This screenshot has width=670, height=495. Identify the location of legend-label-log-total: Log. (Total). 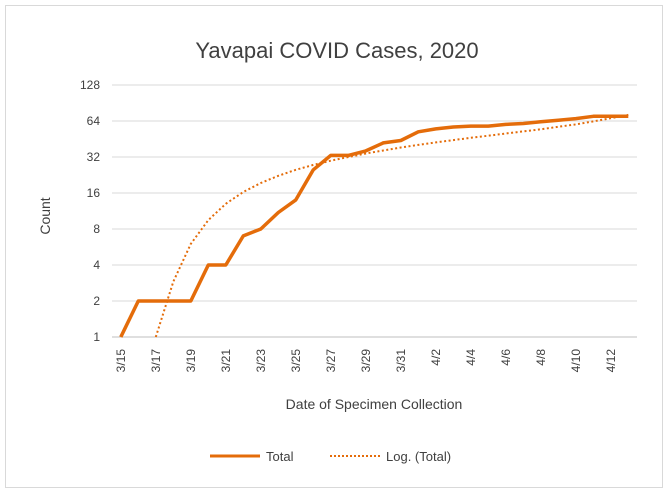
(418, 456).